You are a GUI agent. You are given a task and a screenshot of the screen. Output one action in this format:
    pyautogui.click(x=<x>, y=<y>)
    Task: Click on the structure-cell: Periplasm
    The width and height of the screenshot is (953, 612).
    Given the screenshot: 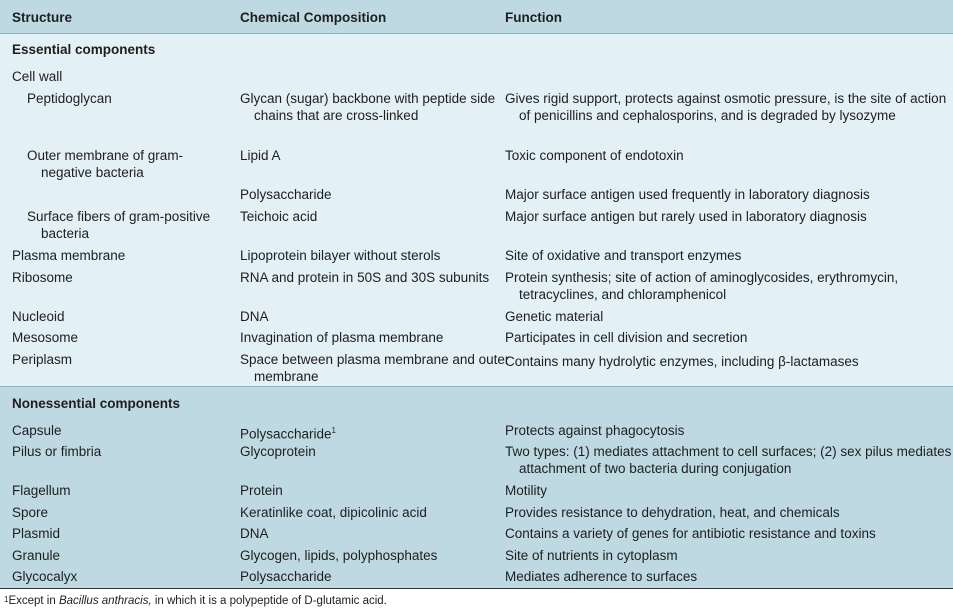 What is the action you would take?
    pyautogui.click(x=42, y=359)
    